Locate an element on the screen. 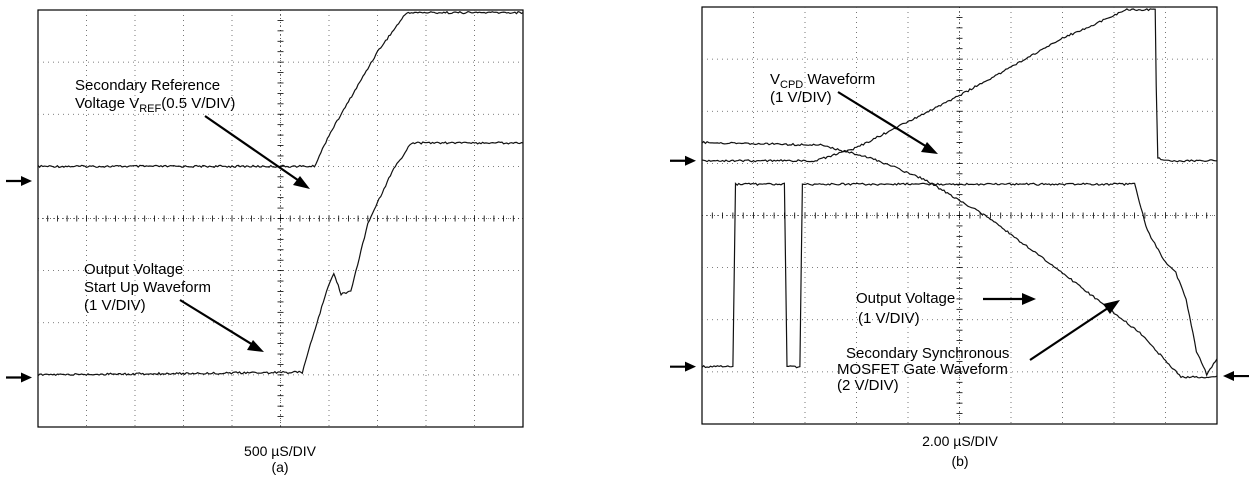 The height and width of the screenshot is (485, 1249). annotation-vref-arrowhead is located at coordinates (301, 182).